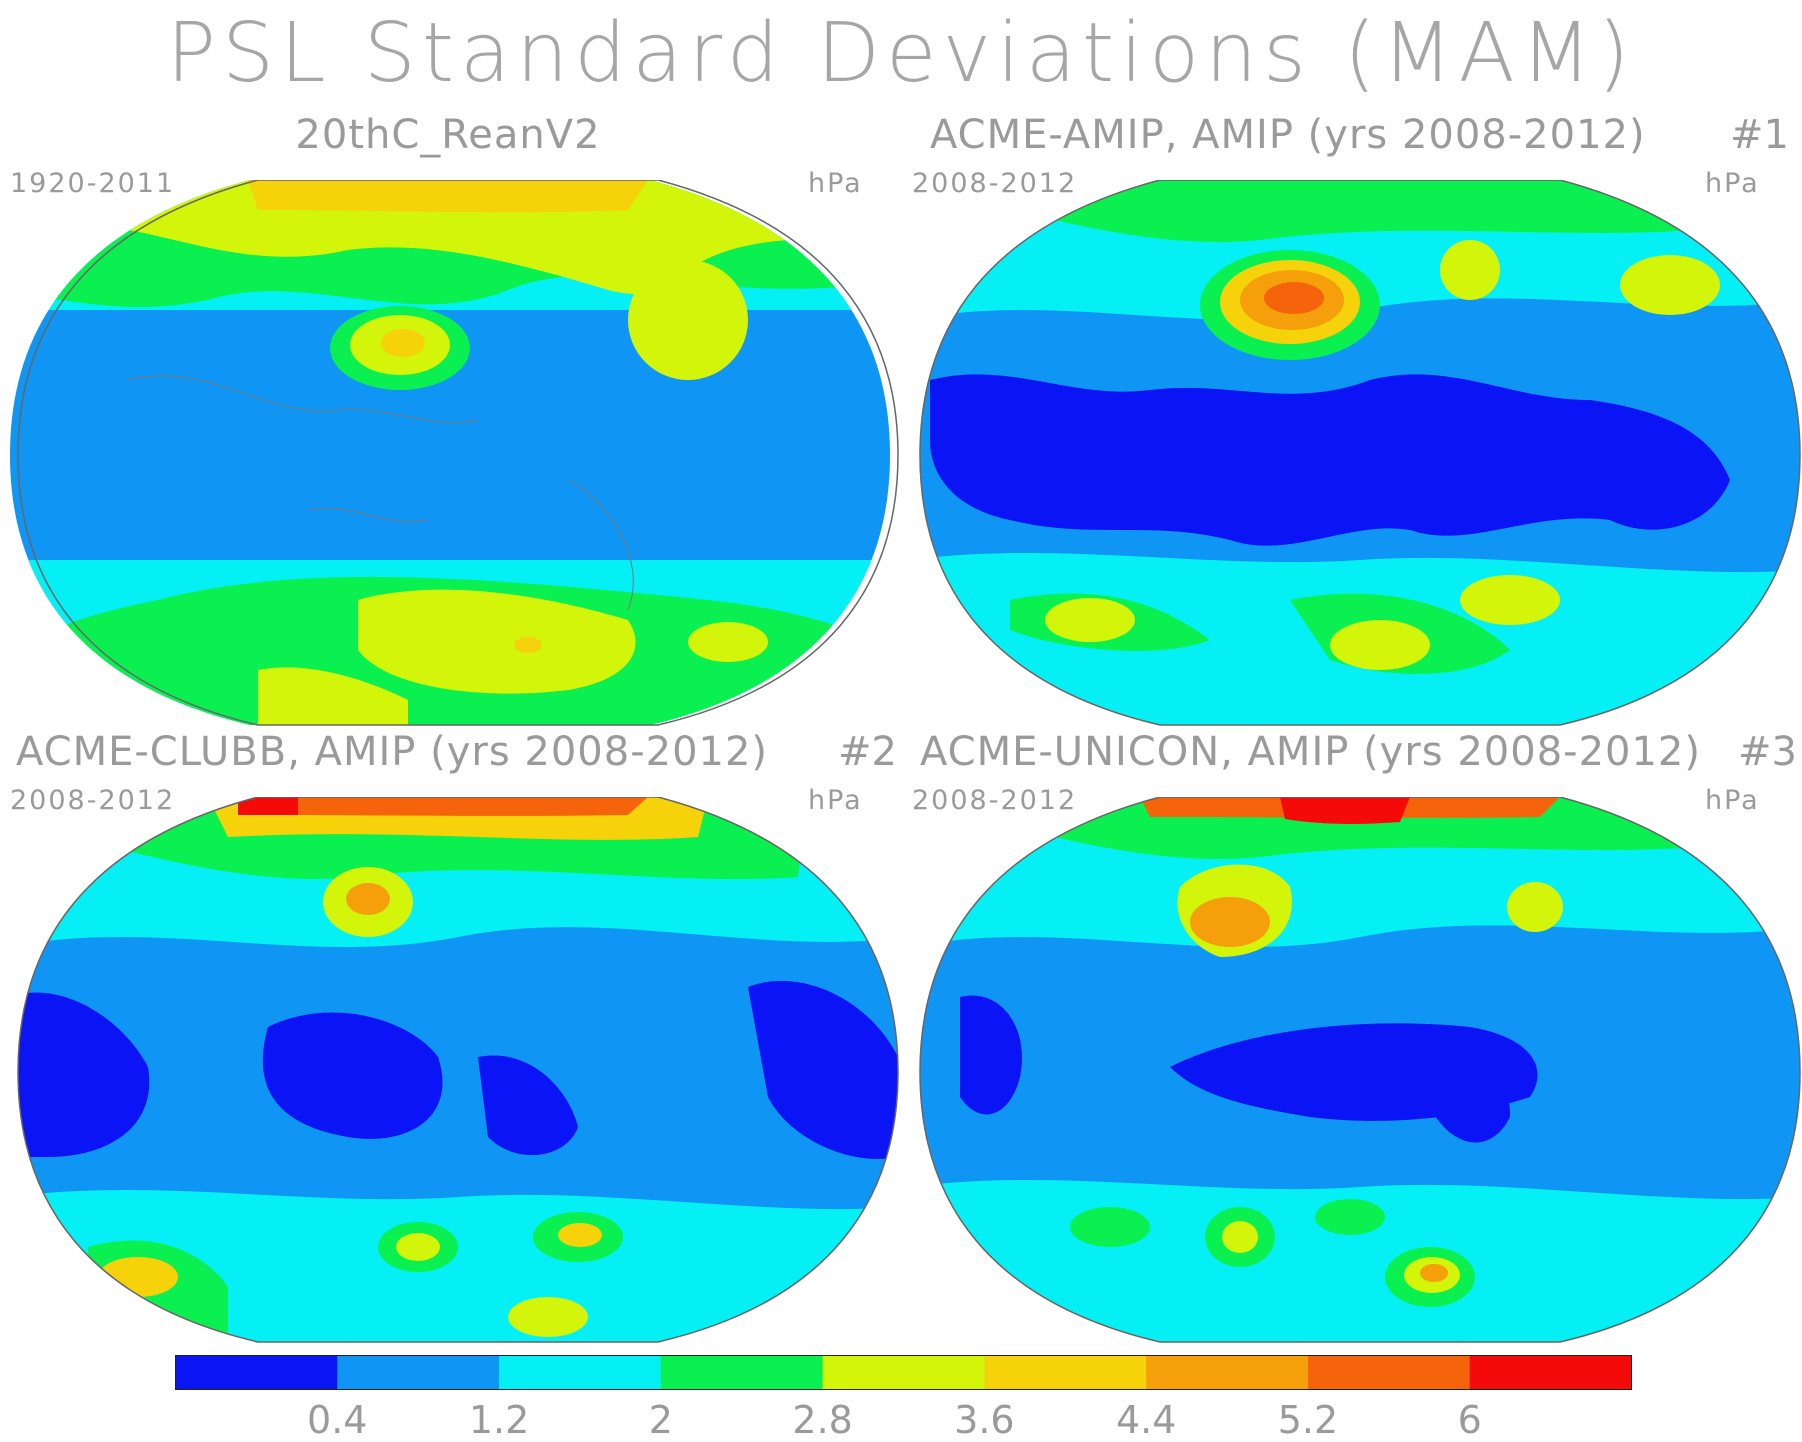  What do you see at coordinates (1288, 135) in the screenshot?
I see `panel-title: ACME-AMIP, AMIP (yrs 2008-2012)` at bounding box center [1288, 135].